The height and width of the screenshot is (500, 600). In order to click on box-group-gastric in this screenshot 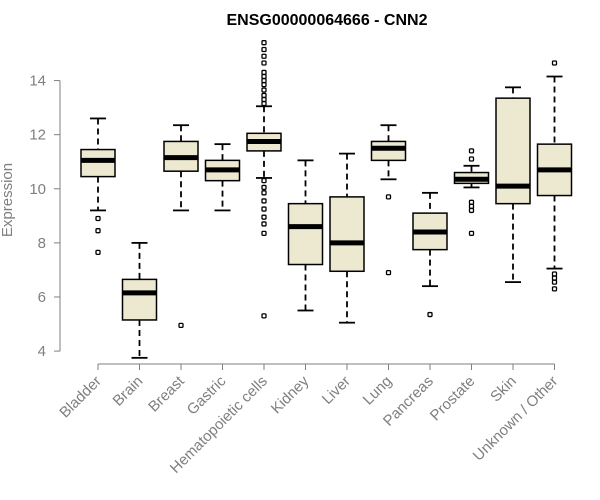, I will do `click(222, 177)`.